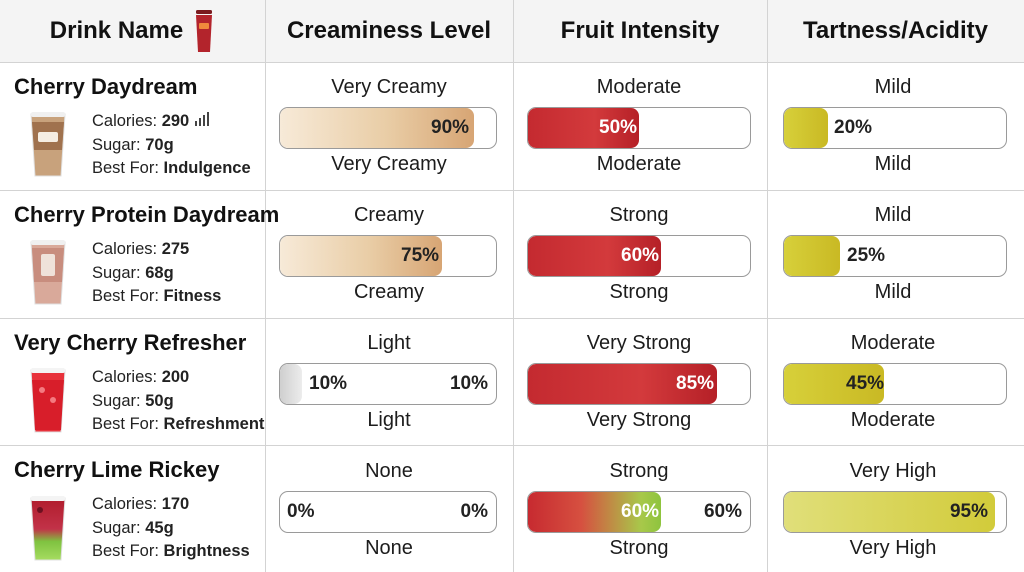  Describe the element at coordinates (695, 383) in the screenshot. I see `bar-percent: 85%` at that location.